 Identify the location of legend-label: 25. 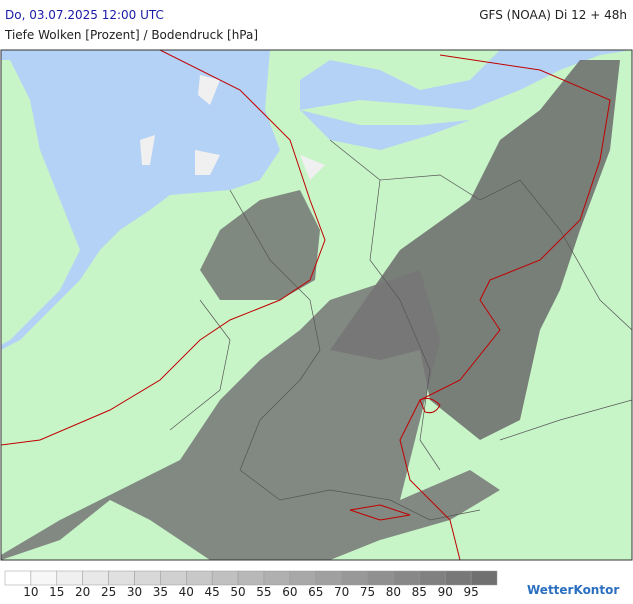
(108, 592).